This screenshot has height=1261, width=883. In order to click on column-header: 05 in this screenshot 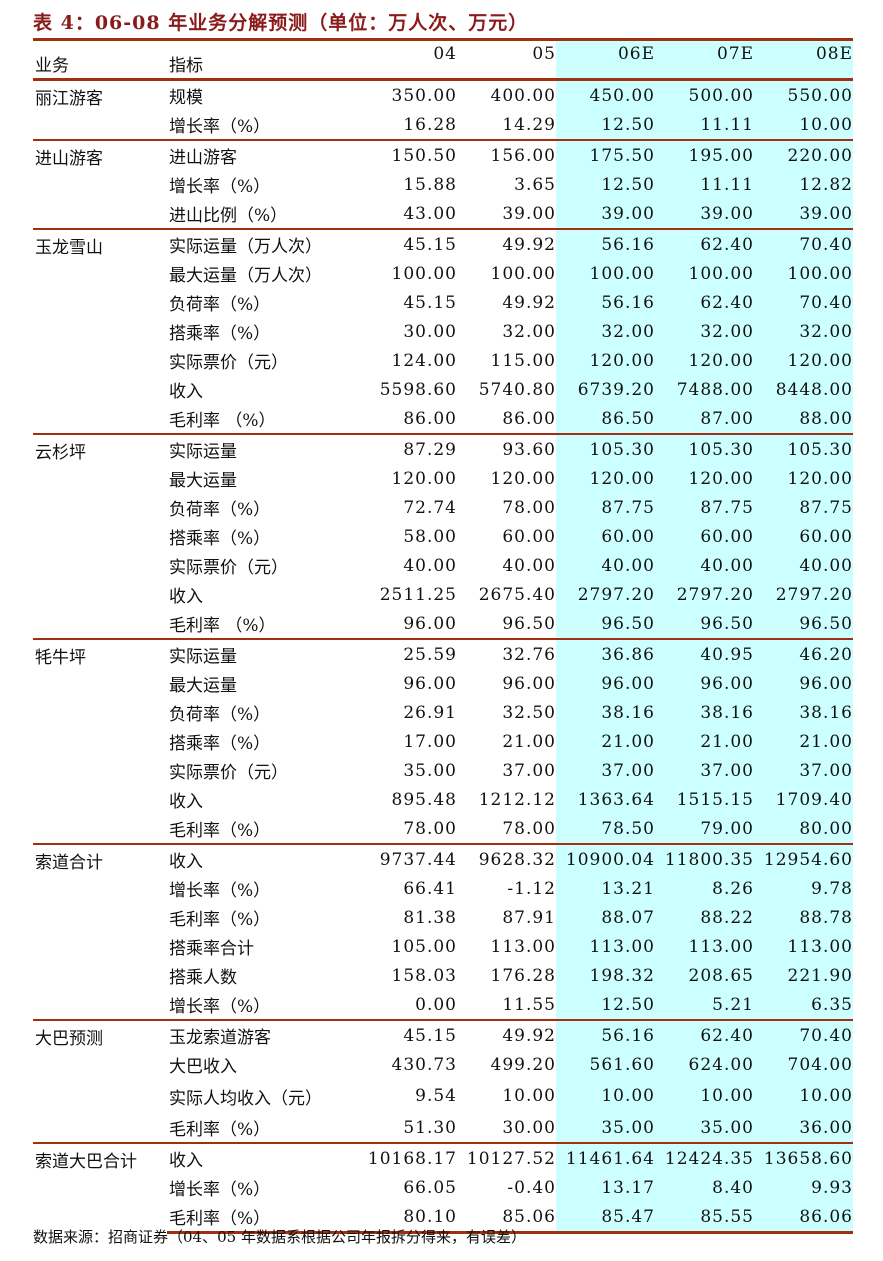, I will do `click(506, 59)`.